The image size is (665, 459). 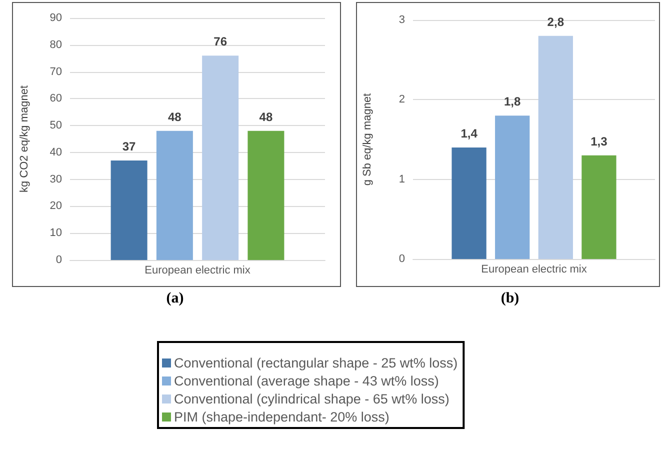 I want to click on data-label: 1,8, so click(x=513, y=101).